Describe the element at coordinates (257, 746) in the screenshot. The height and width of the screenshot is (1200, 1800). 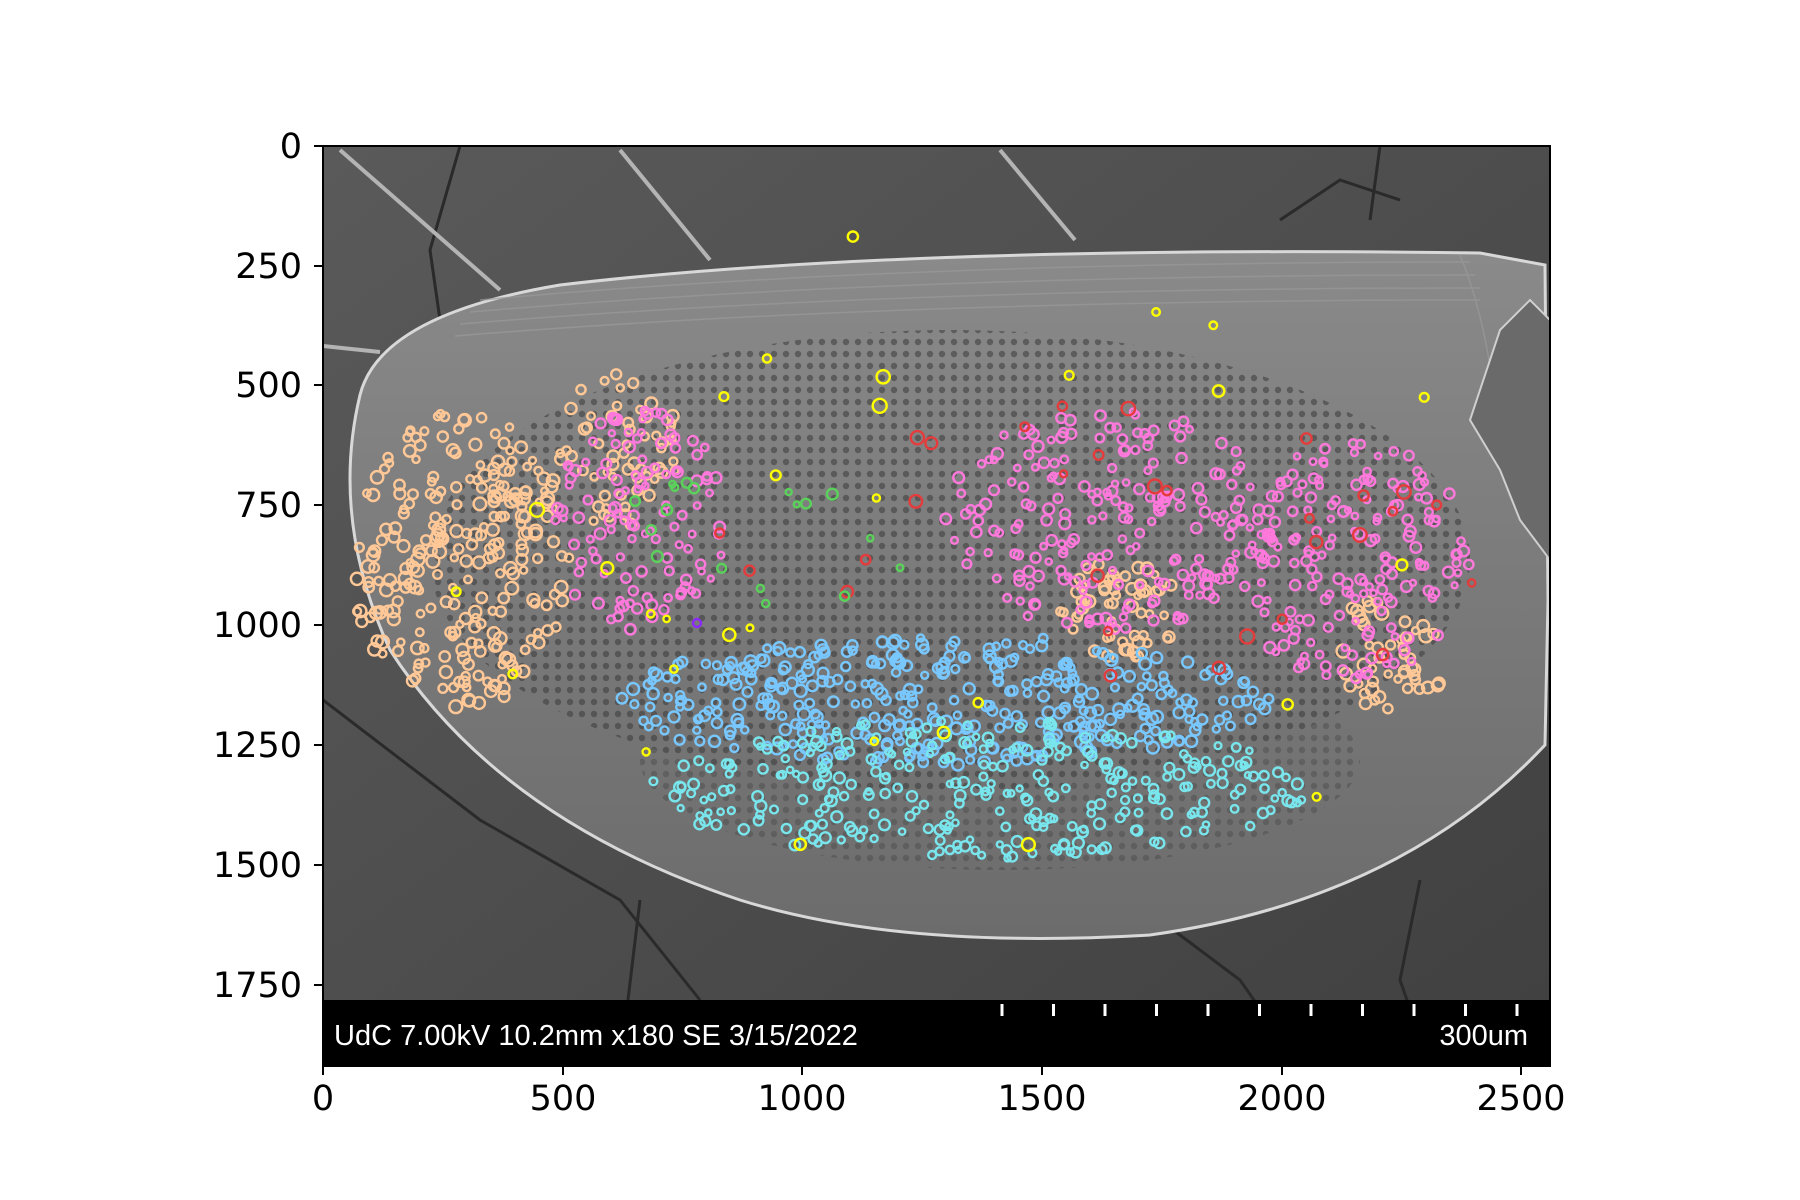
I see `y-tick-label: 1250` at that location.